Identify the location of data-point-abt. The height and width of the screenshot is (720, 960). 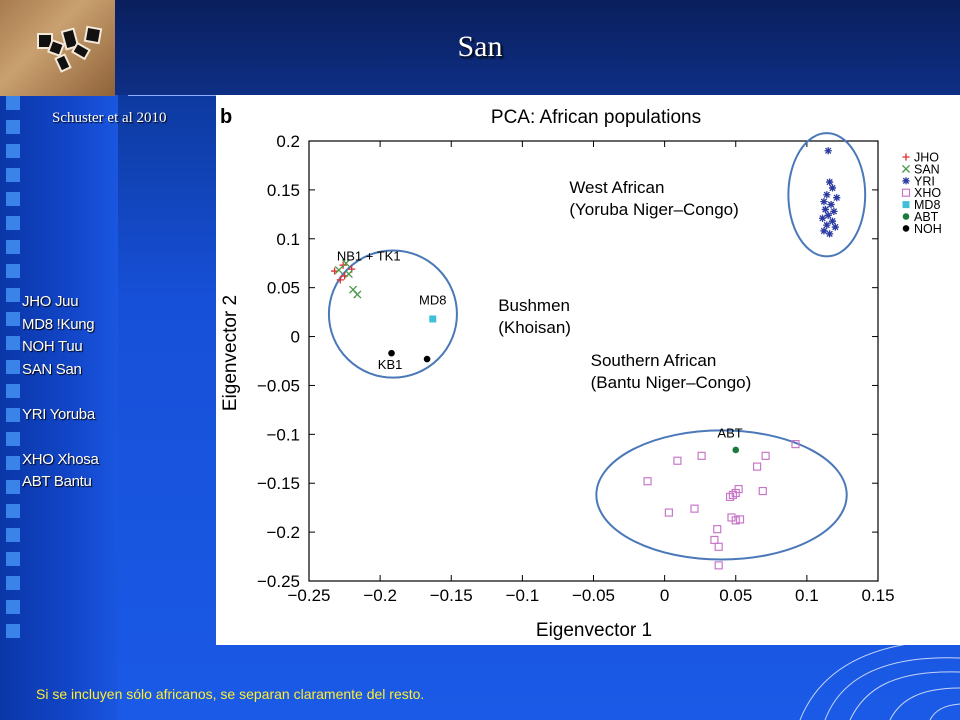
(736, 450).